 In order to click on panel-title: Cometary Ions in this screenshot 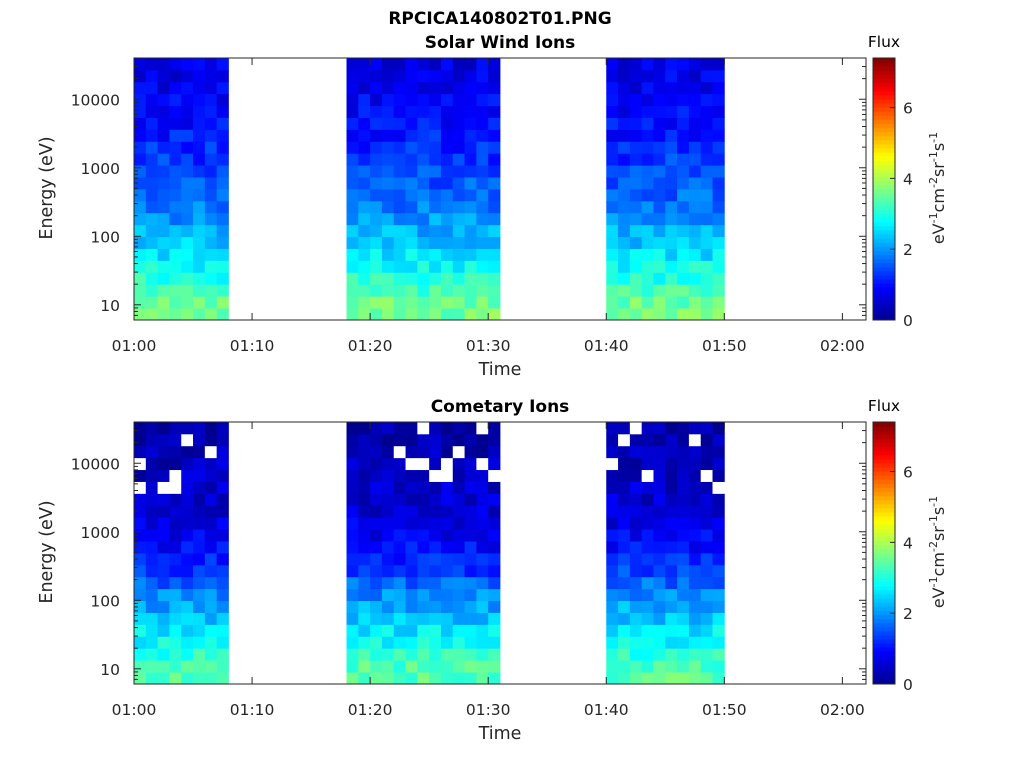, I will do `click(500, 407)`.